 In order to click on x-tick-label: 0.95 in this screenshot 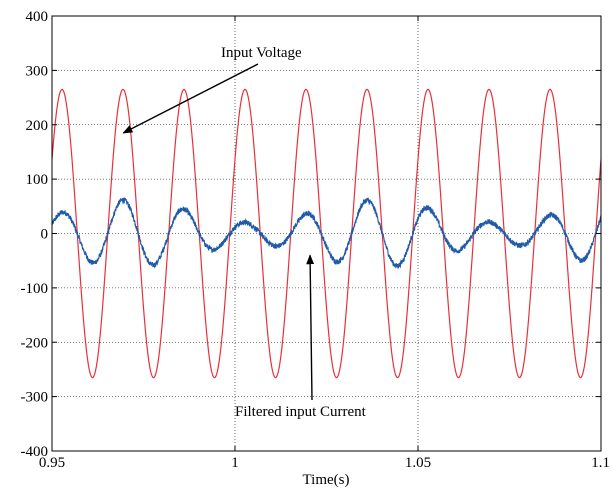, I will do `click(52, 463)`.